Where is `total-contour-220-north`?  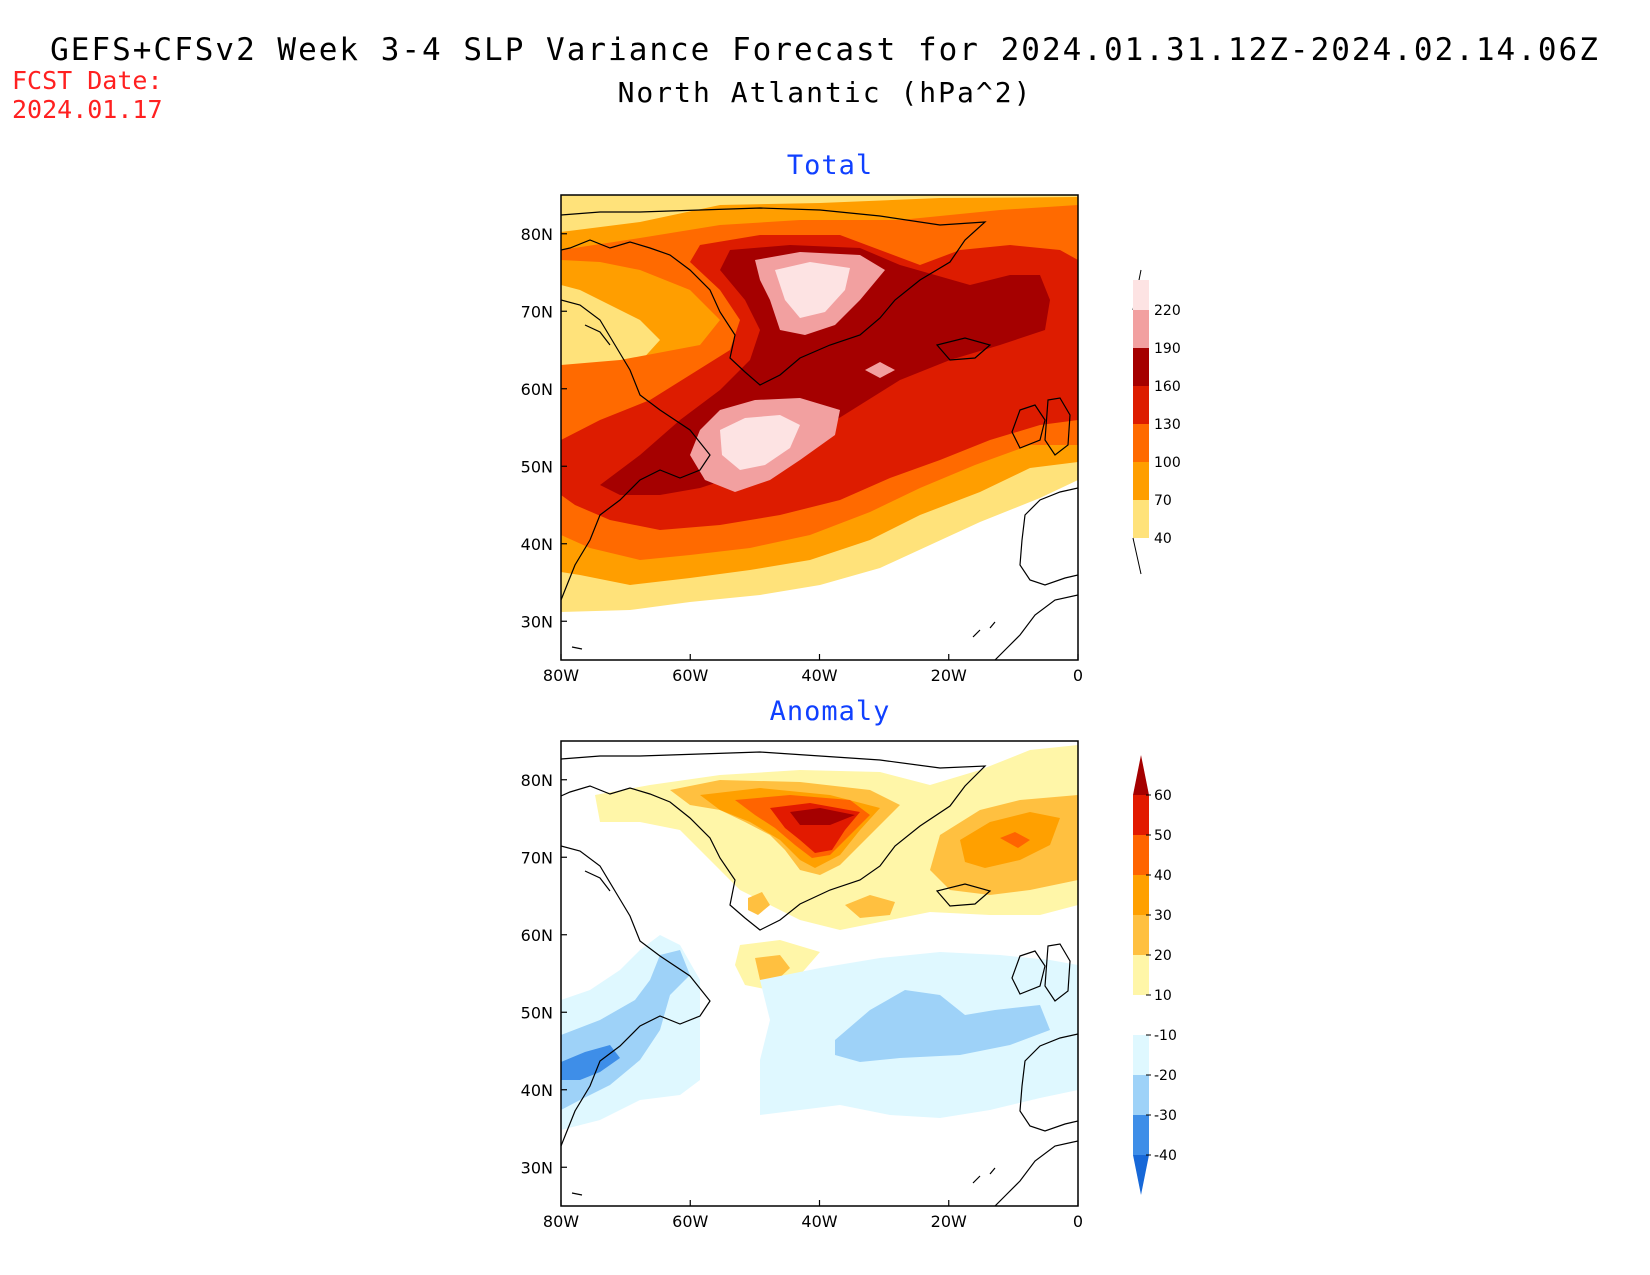 total-contour-220-north is located at coordinates (812, 290).